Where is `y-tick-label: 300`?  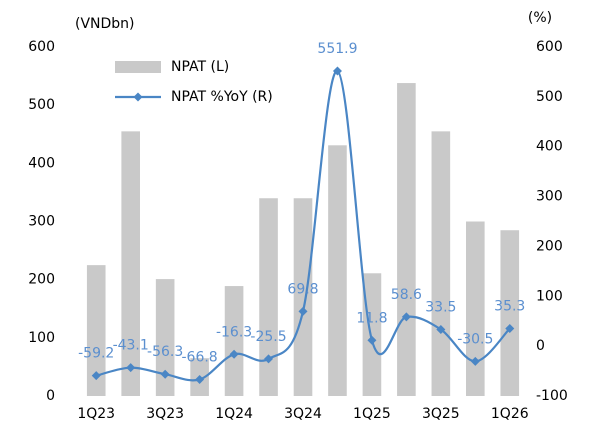
y-tick-label: 300 is located at coordinates (41, 222).